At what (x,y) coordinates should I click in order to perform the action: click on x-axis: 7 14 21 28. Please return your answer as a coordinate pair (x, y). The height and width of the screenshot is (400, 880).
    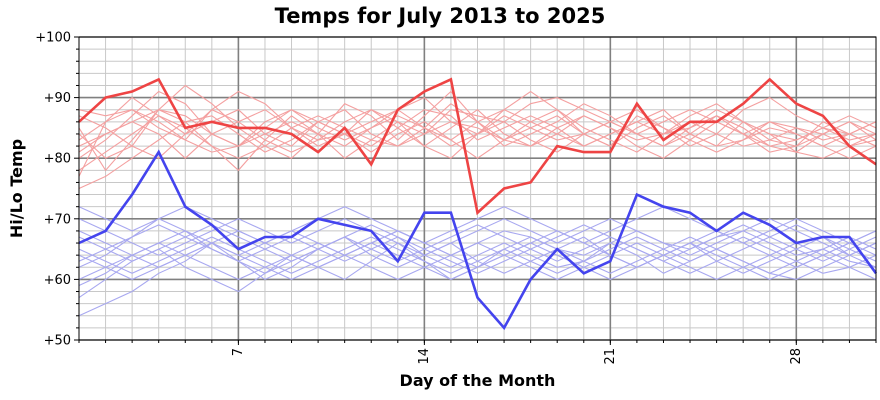
    Looking at the image, I should click on (477, 352).